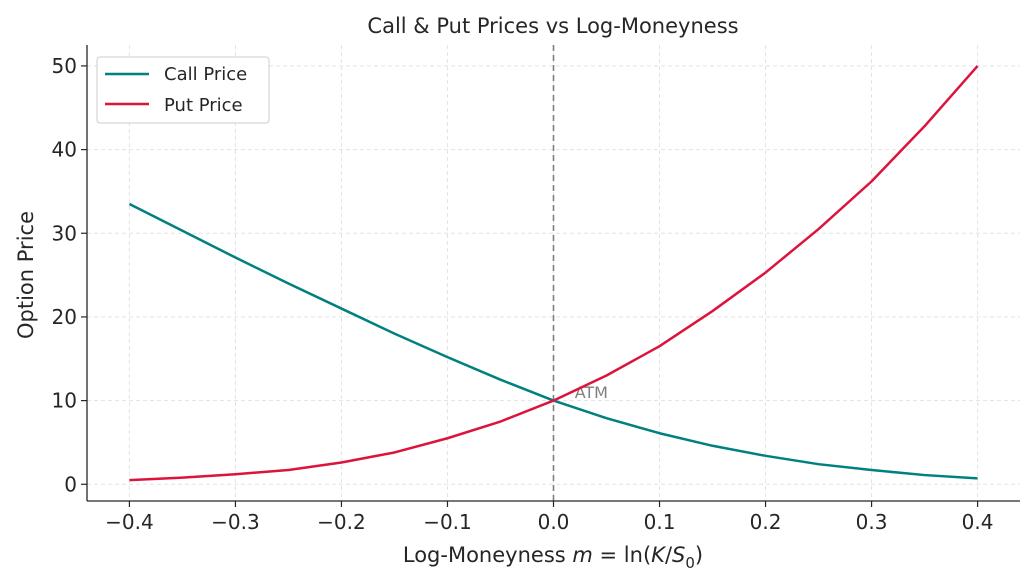 The image size is (1035, 585). I want to click on x-axis-label-slash: /, so click(669, 555).